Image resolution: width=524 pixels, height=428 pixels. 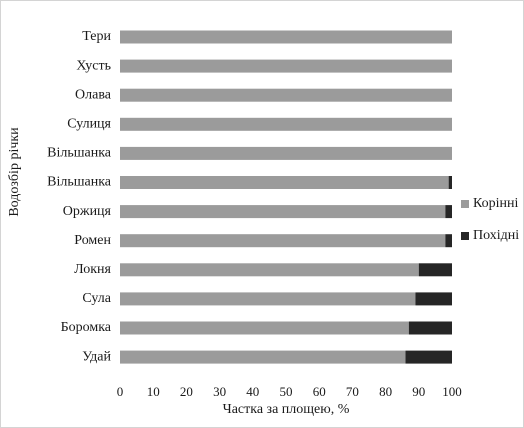 I want to click on category-label: Боромка, so click(x=86, y=327).